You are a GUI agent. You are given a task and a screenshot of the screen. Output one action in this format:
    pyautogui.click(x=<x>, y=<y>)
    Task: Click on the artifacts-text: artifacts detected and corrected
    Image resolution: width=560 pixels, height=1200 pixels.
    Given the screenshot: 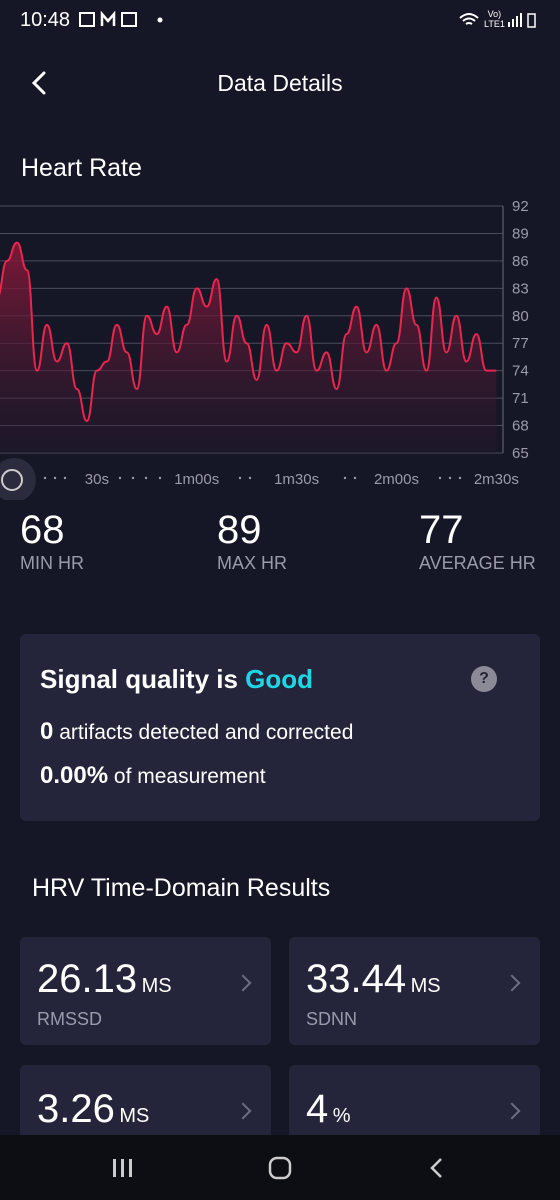 What is the action you would take?
    pyautogui.click(x=206, y=732)
    